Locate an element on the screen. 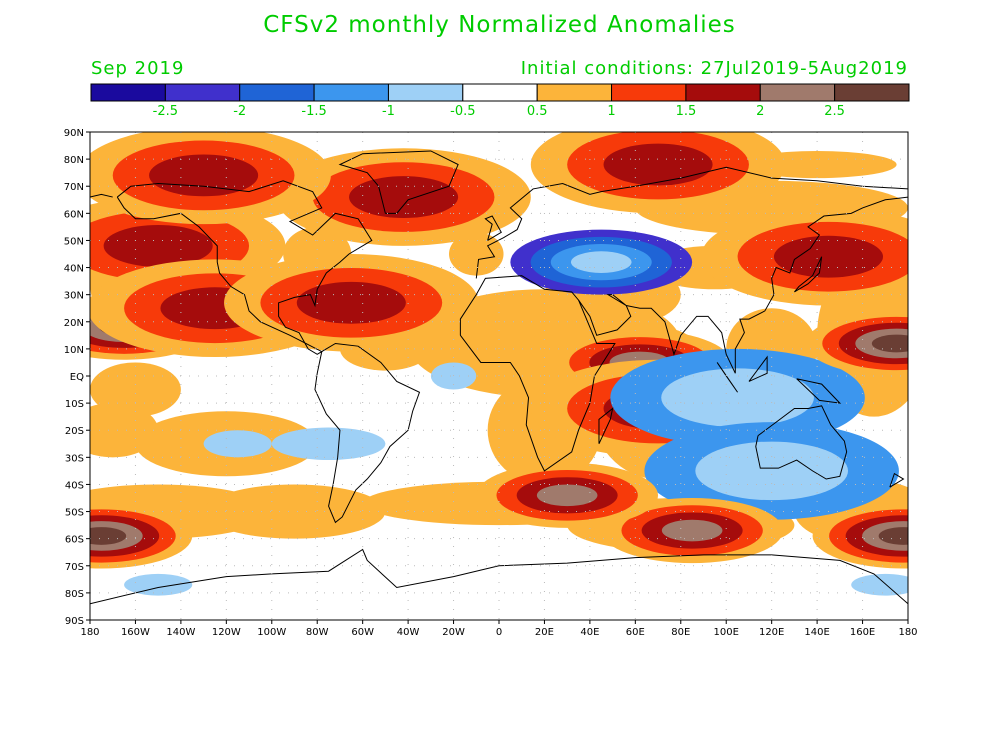 The image size is (999, 750). lat-label: 70N is located at coordinates (74, 187).